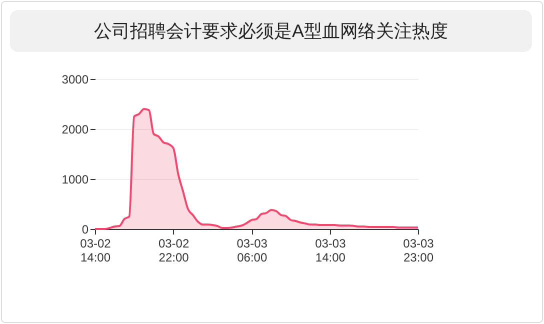 This screenshot has width=544, height=324. What do you see at coordinates (75, 179) in the screenshot?
I see `y-tick-label: 1000` at bounding box center [75, 179].